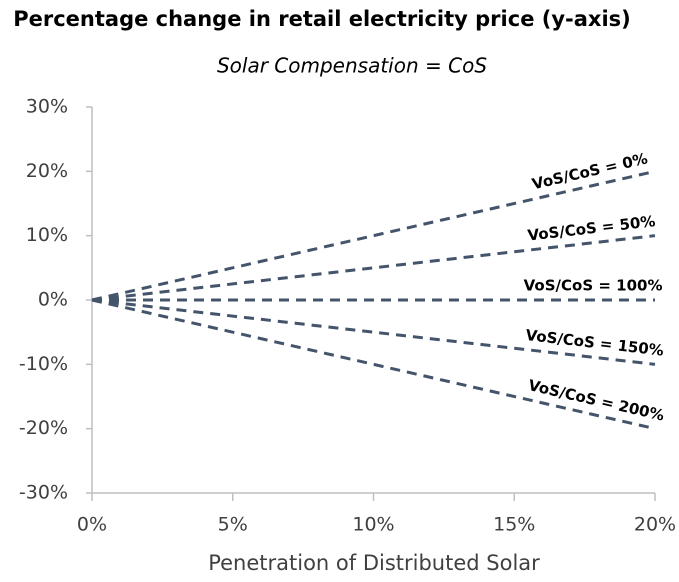 The width and height of the screenshot is (679, 582). Describe the element at coordinates (655, 525) in the screenshot. I see `x-tick-label: 20%` at that location.